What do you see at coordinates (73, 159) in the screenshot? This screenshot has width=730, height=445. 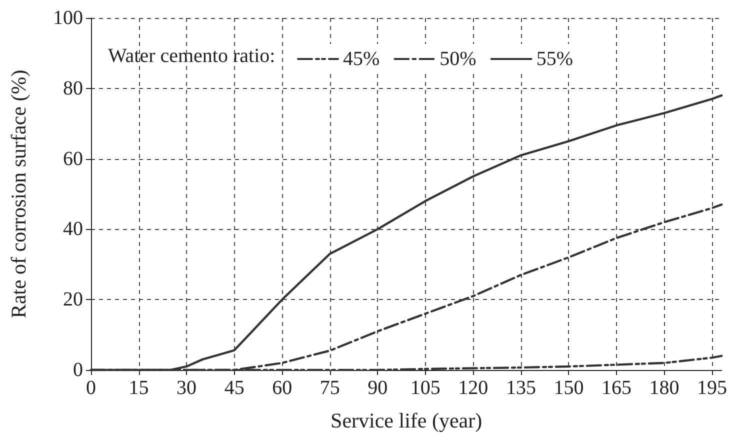 I see `y-tick-label: 60` at bounding box center [73, 159].